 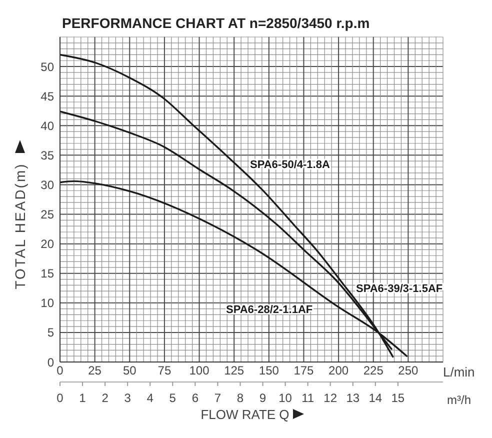 I want to click on y-tick-label: 5, so click(x=50, y=333).